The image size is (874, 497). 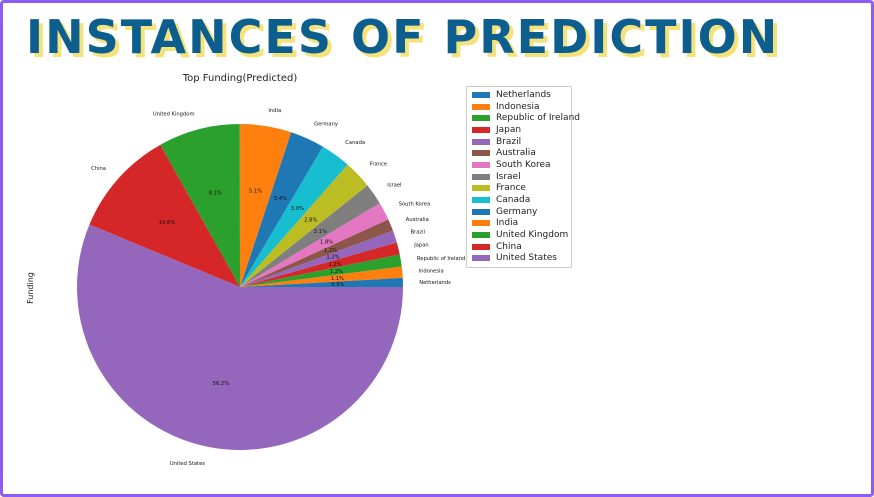 I want to click on pie-category-label: Brazil, so click(x=418, y=233).